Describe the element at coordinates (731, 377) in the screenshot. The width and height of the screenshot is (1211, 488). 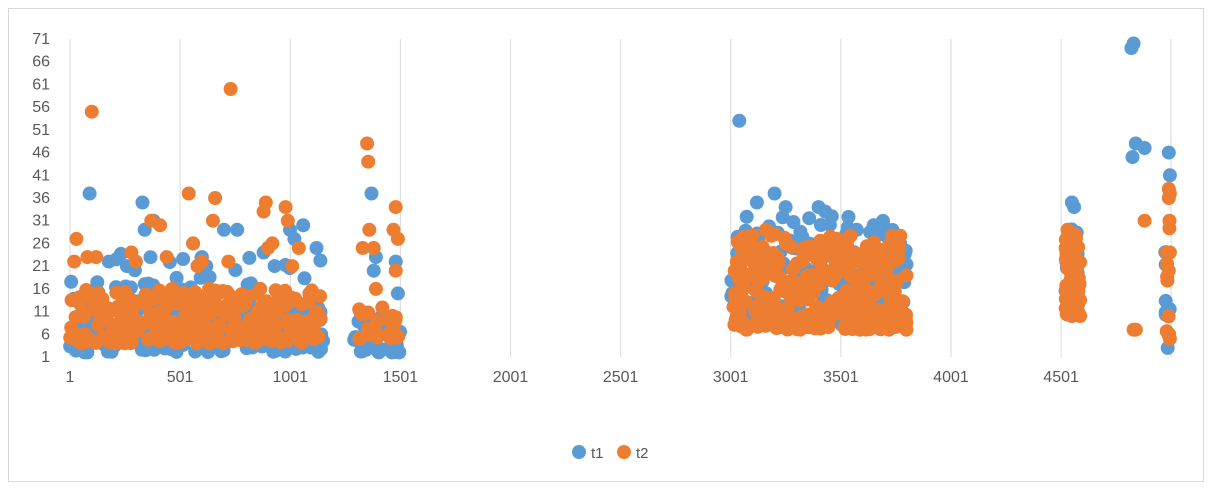
I see `x-tick-label: 3001` at that location.